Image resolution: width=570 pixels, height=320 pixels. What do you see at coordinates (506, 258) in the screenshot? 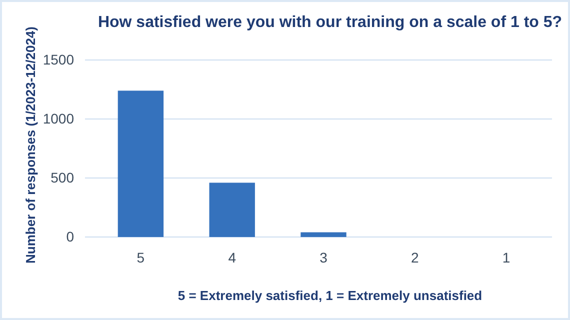
I see `x-tick-label: 1` at bounding box center [506, 258].